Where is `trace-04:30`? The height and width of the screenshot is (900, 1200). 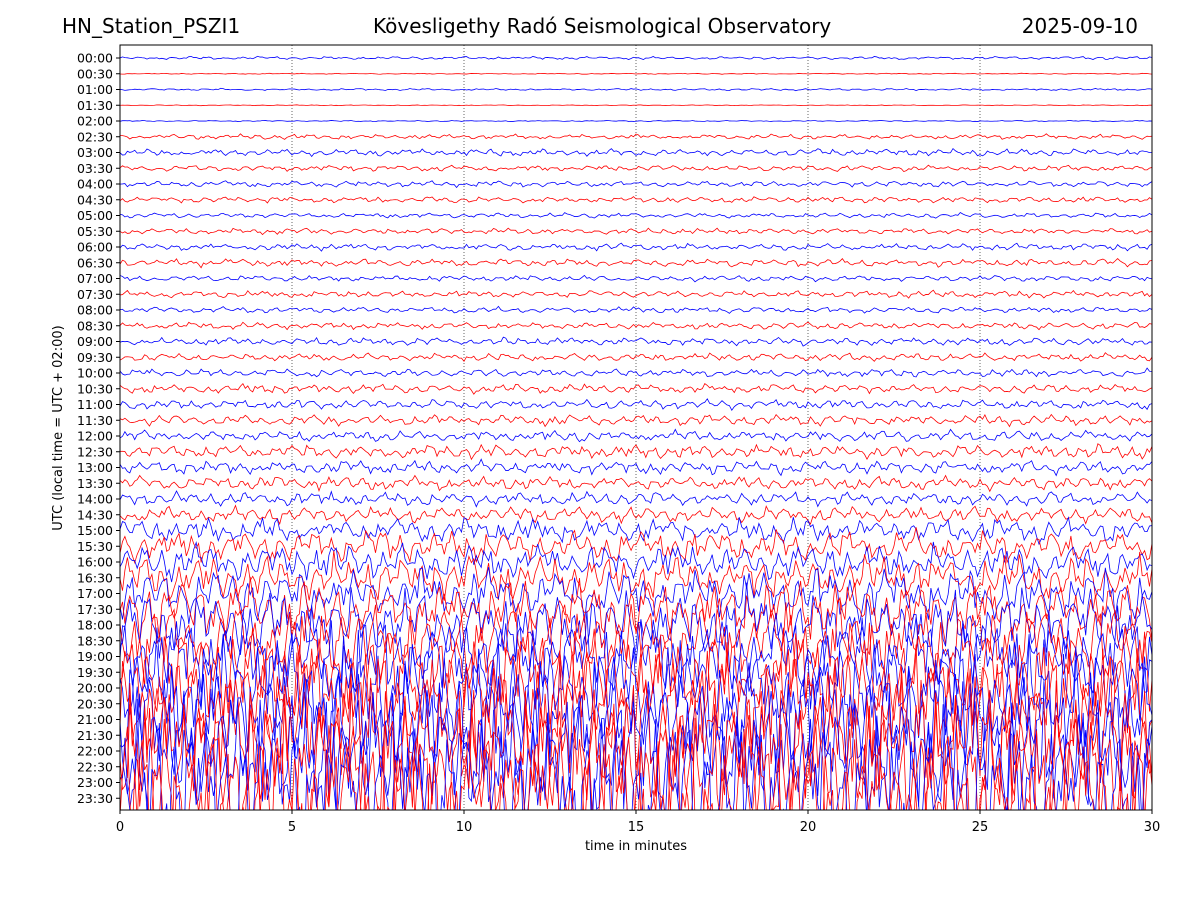 trace-04:30 is located at coordinates (636, 200).